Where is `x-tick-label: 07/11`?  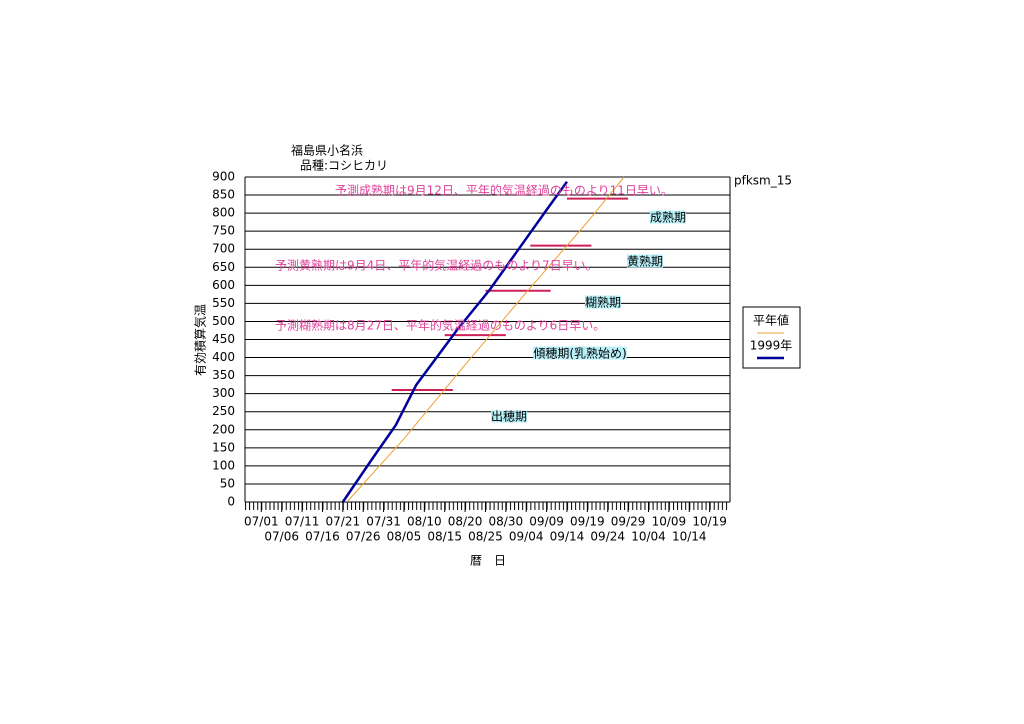 x-tick-label: 07/11 is located at coordinates (302, 522).